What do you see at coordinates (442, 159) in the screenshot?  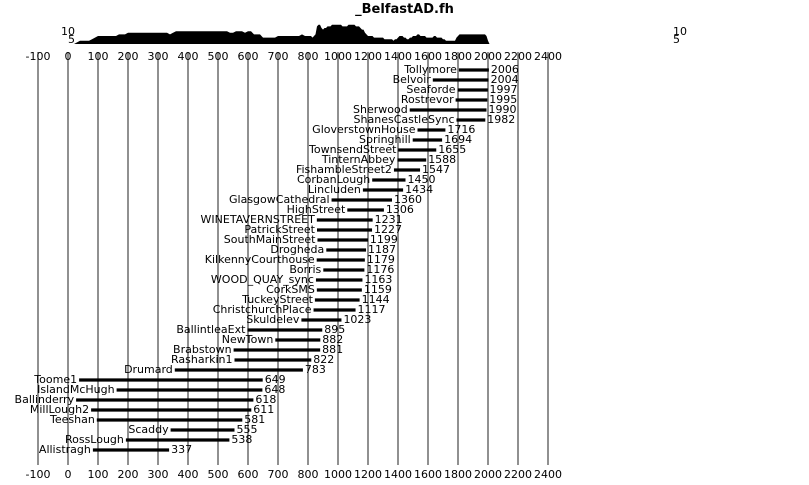 I see `chronology-end-year: 1588` at bounding box center [442, 159].